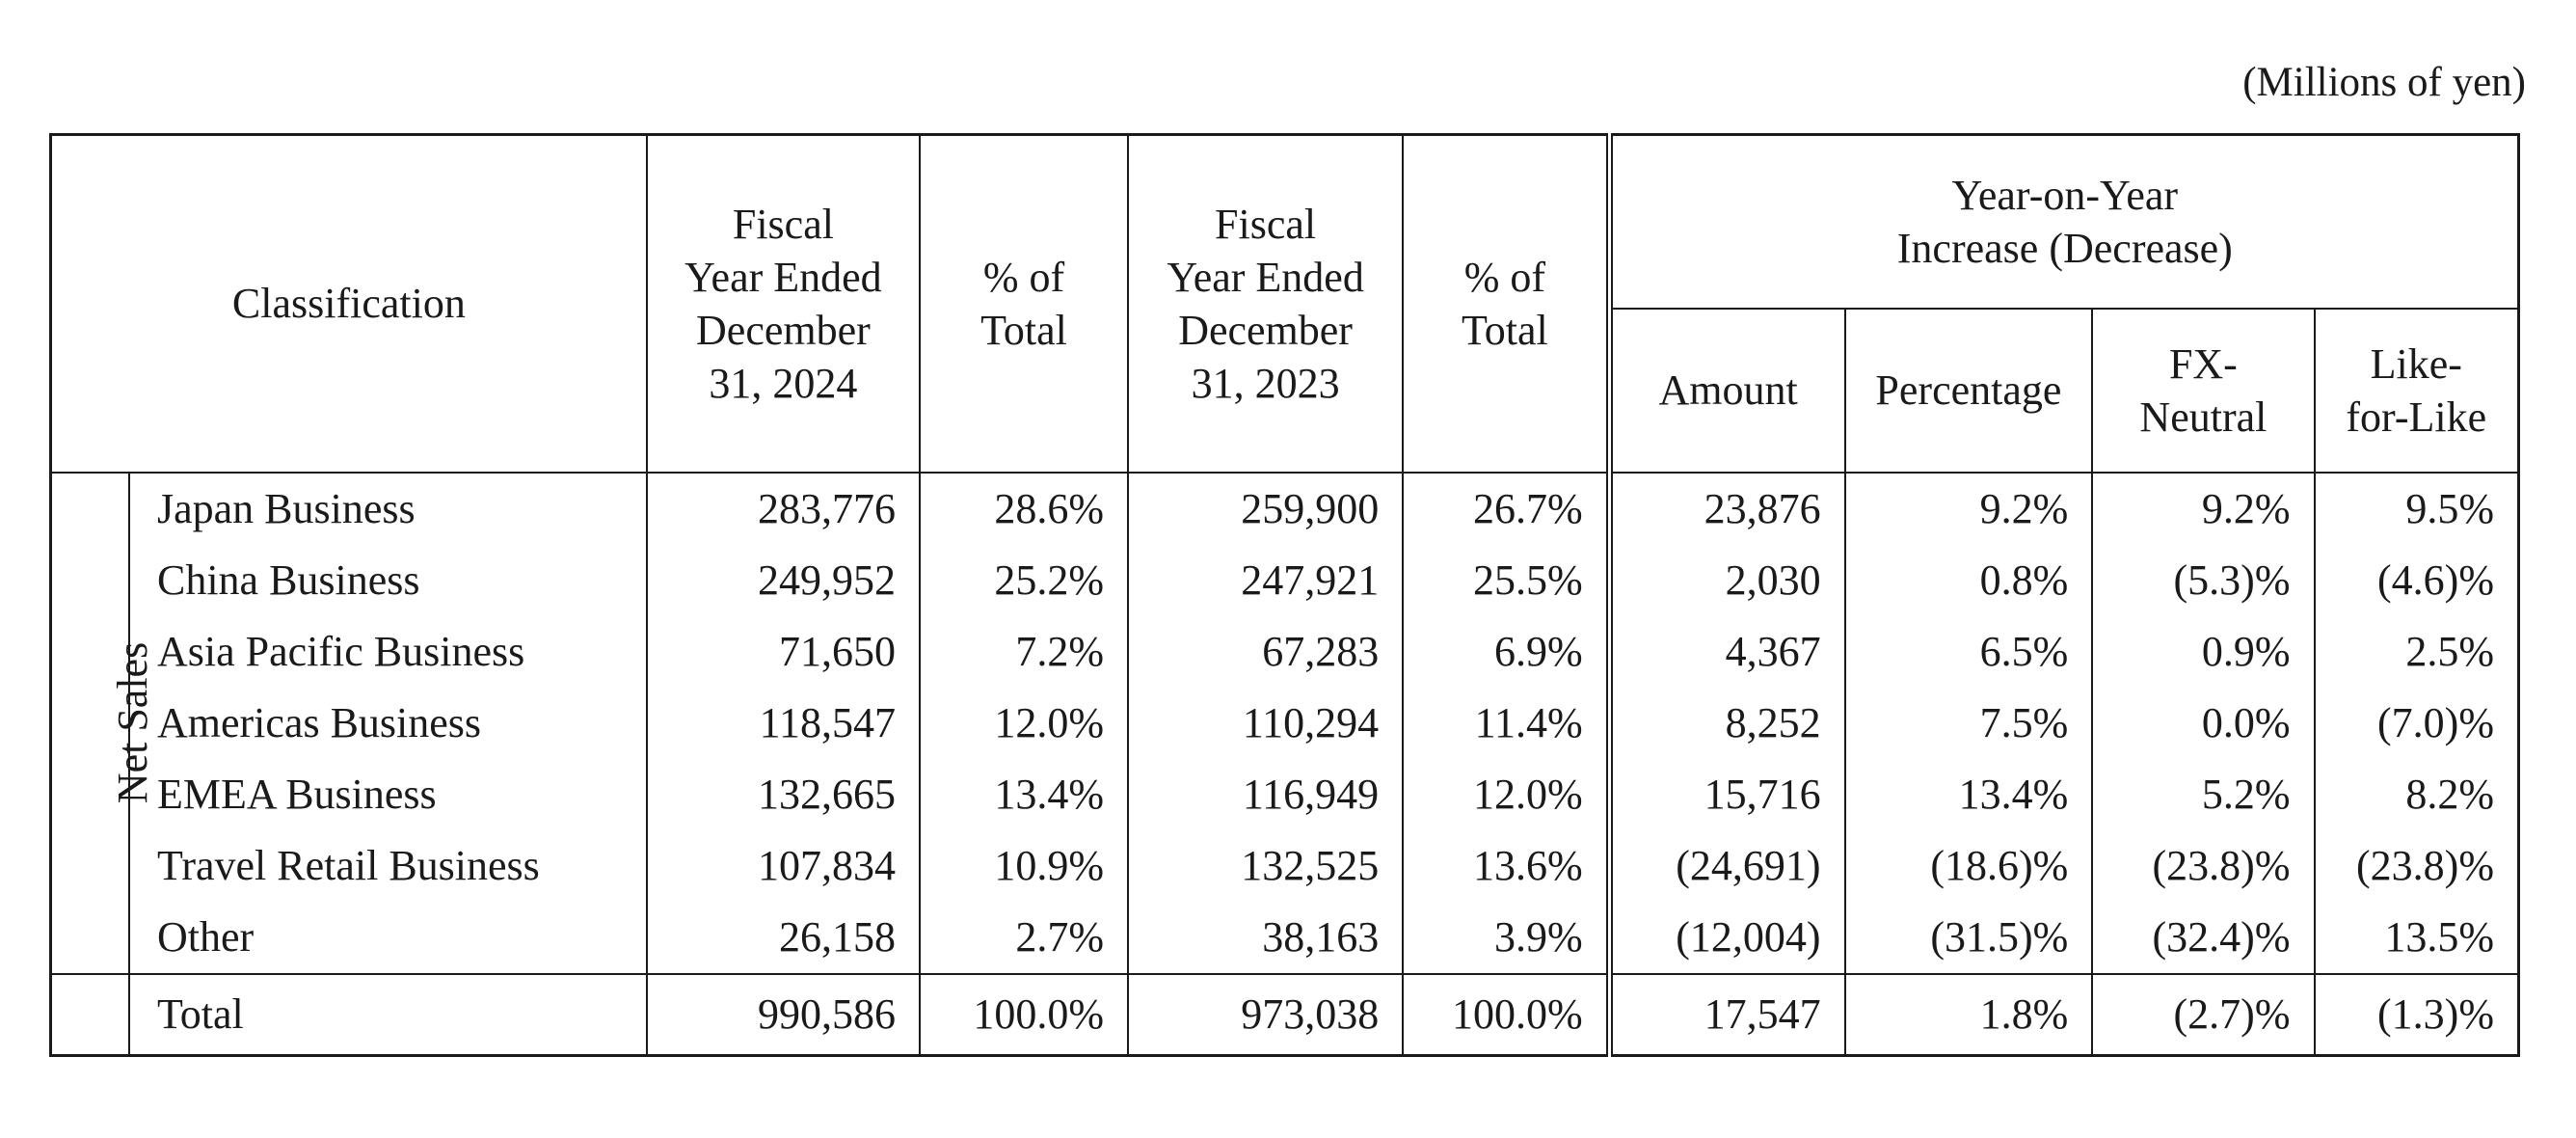 This screenshot has width=2576, height=1138. Describe the element at coordinates (1025, 723) in the screenshot. I see `cell-pct2024: 12.0%` at that location.